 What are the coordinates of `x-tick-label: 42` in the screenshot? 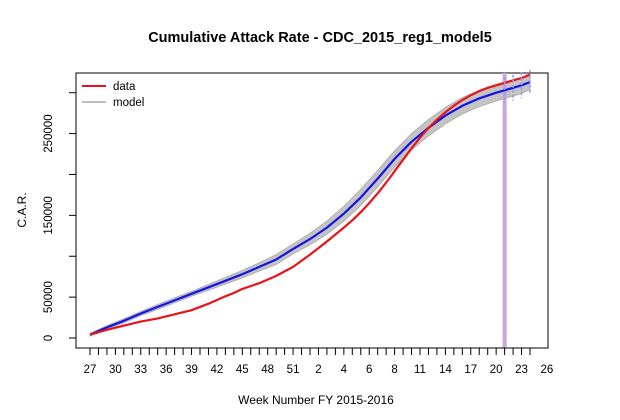 It's located at (217, 370).